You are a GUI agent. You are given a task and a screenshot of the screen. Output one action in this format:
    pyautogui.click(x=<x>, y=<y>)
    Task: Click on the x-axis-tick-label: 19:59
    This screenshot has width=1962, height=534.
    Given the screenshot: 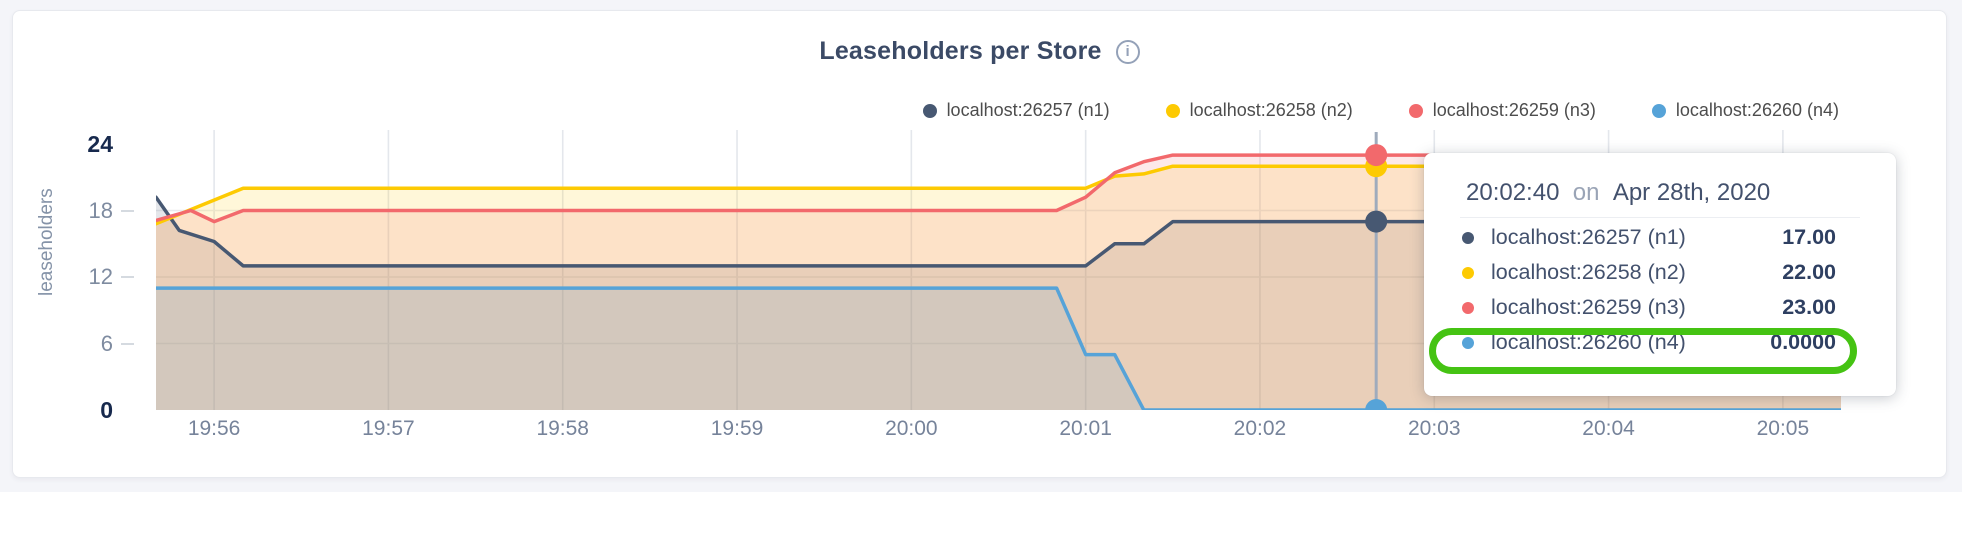 What is the action you would take?
    pyautogui.click(x=737, y=428)
    